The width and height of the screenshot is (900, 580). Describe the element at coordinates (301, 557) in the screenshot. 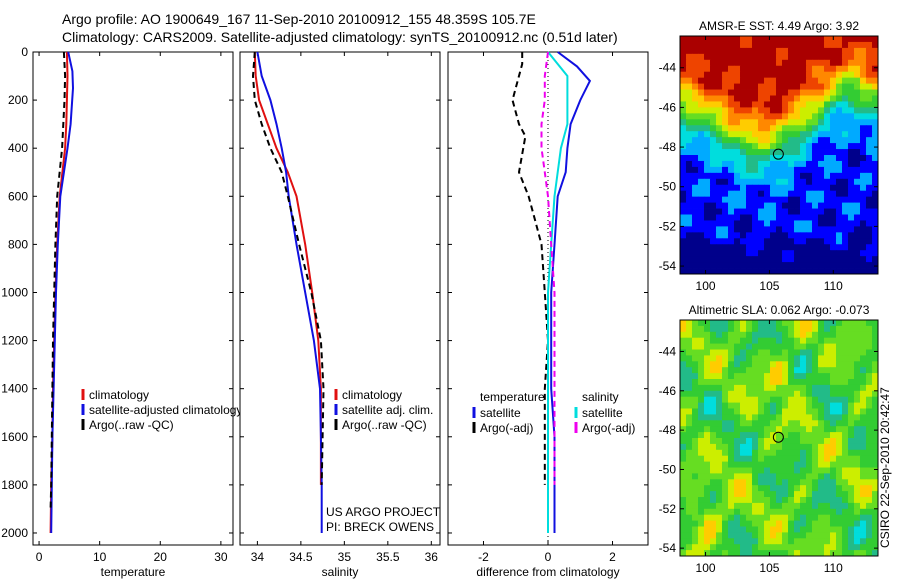

I see `x-tick-label: 34.5` at that location.